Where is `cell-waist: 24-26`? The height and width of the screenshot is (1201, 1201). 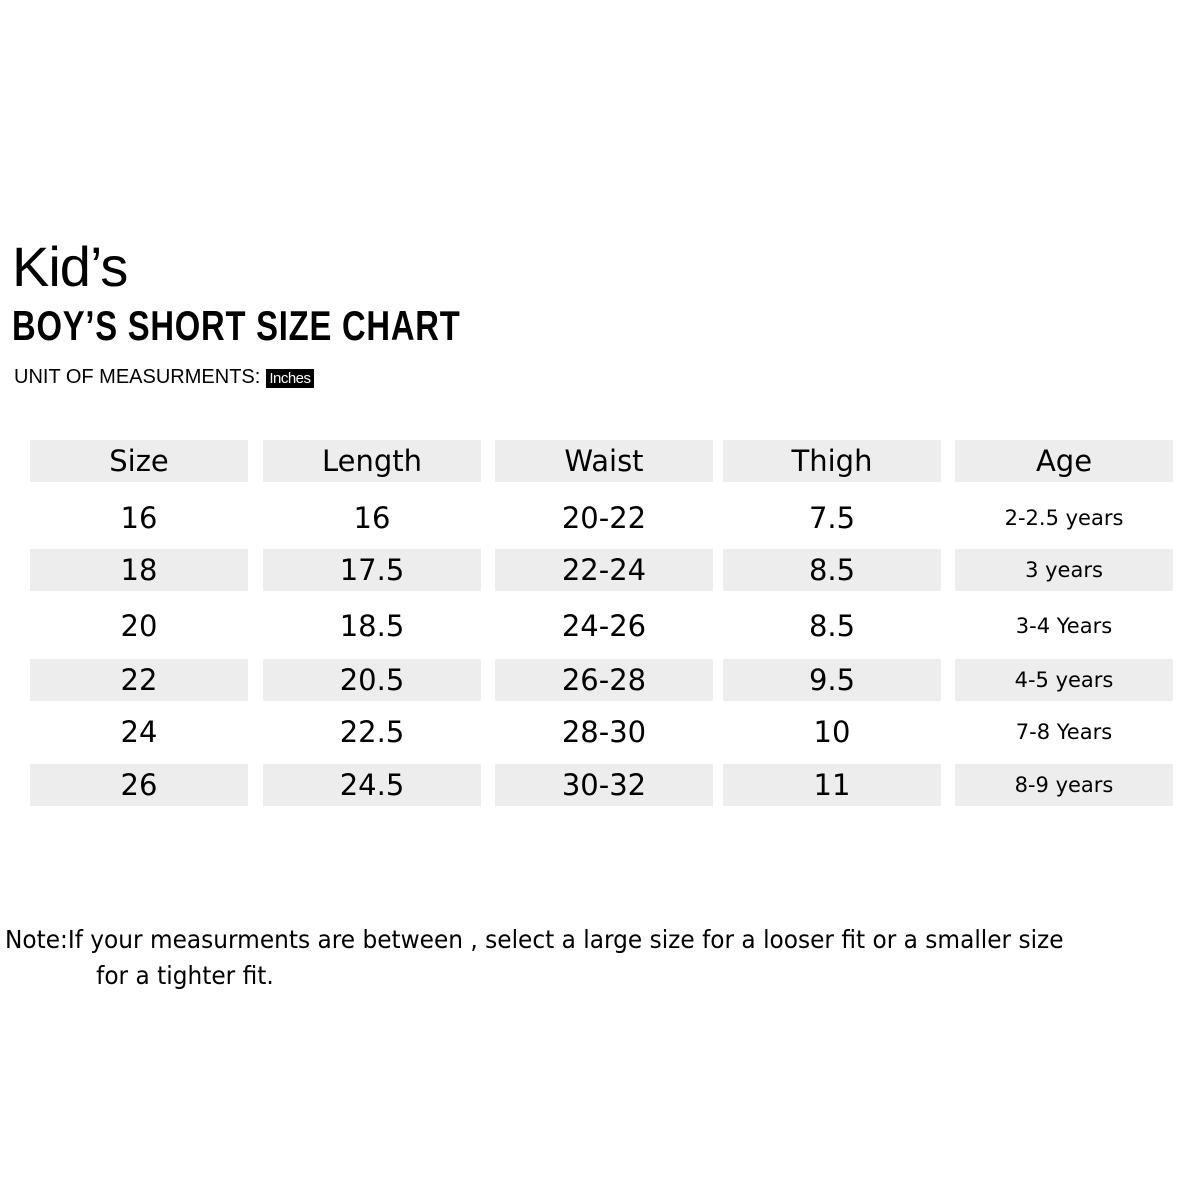
cell-waist: 24-26 is located at coordinates (604, 626).